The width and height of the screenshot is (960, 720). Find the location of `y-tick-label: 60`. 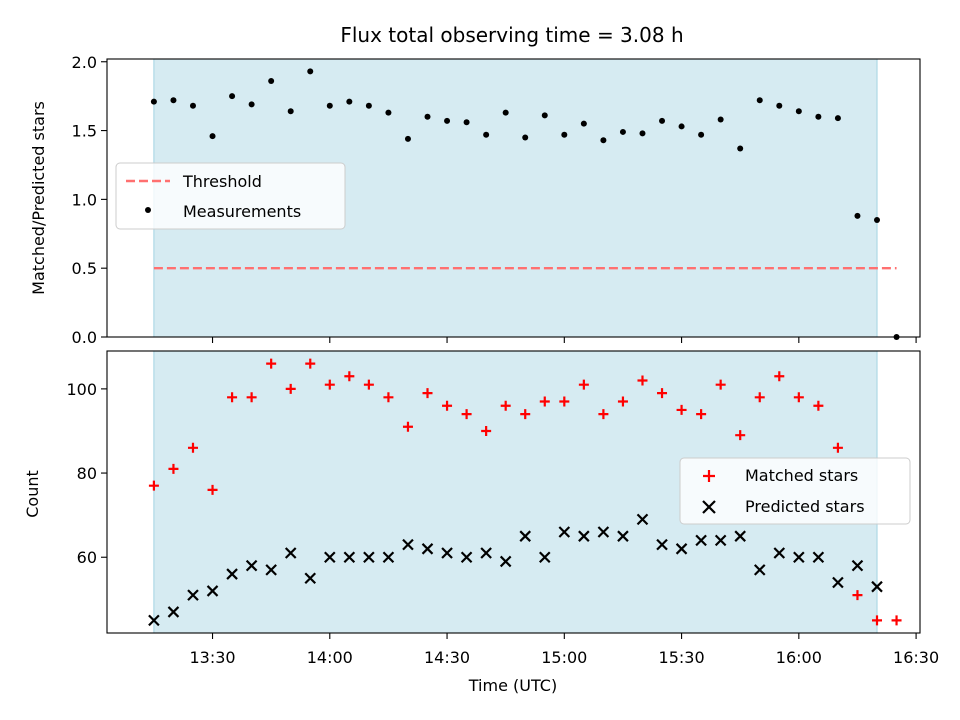

y-tick-label: 60 is located at coordinates (87, 557).